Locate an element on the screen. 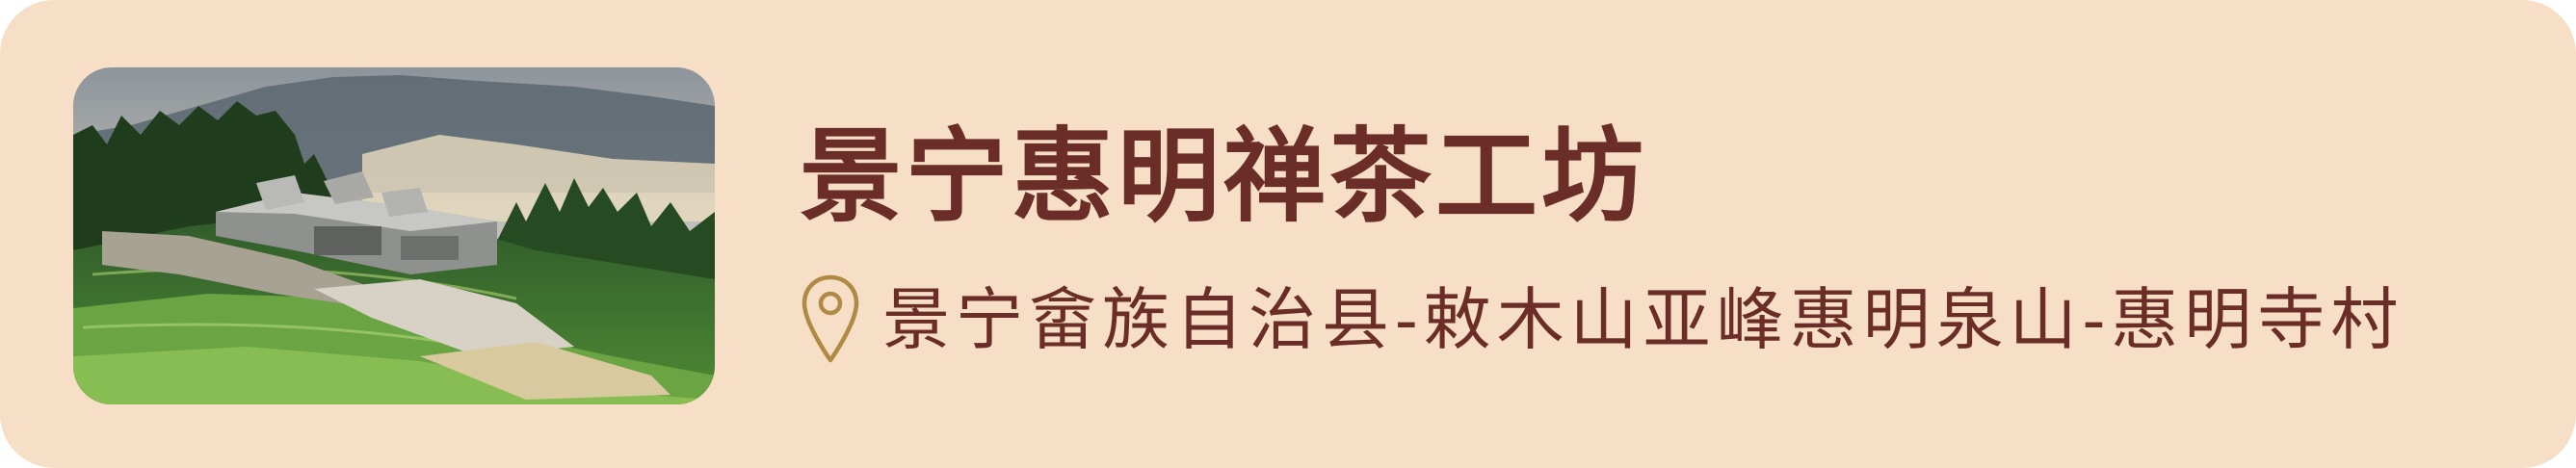 The image size is (2576, 468). address-row: 景宁畲族自治县-敕木山亚峰惠明泉山-惠明寺村 is located at coordinates (1602, 320).